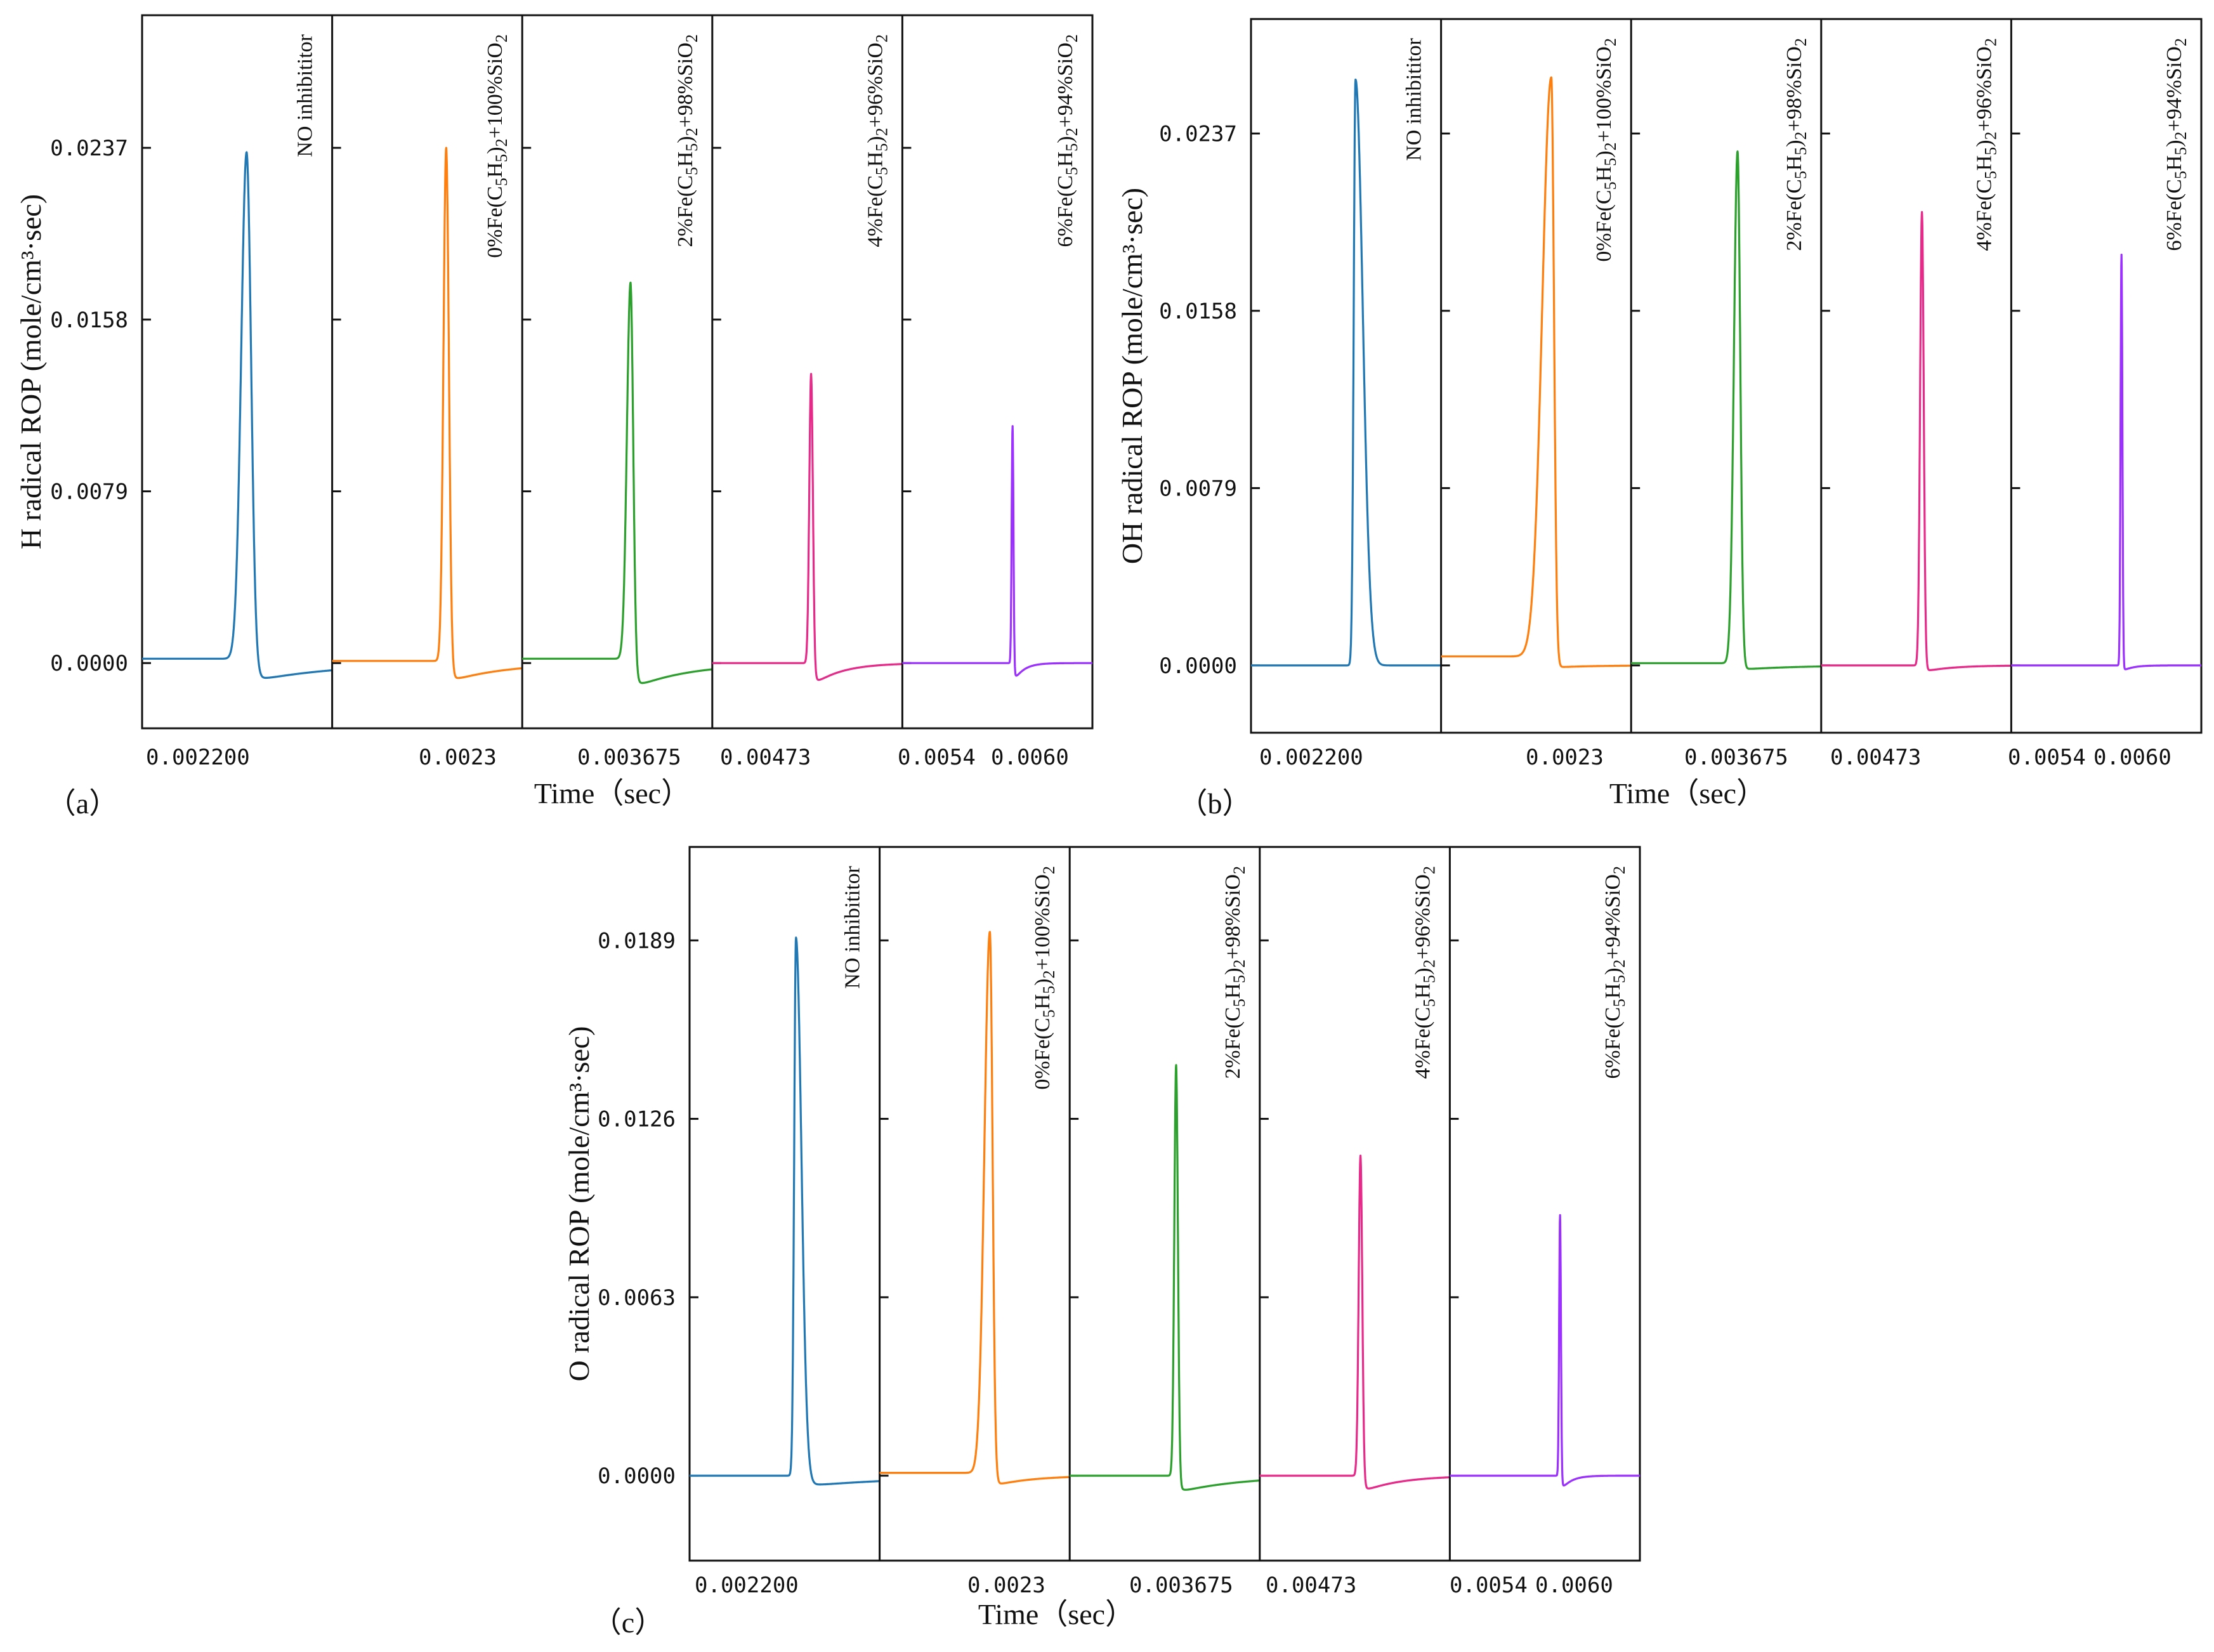 This screenshot has width=2214, height=1652. Describe the element at coordinates (31, 372) in the screenshot. I see `y-axis-title: H radical ROP (mole/cm³·sec)` at that location.